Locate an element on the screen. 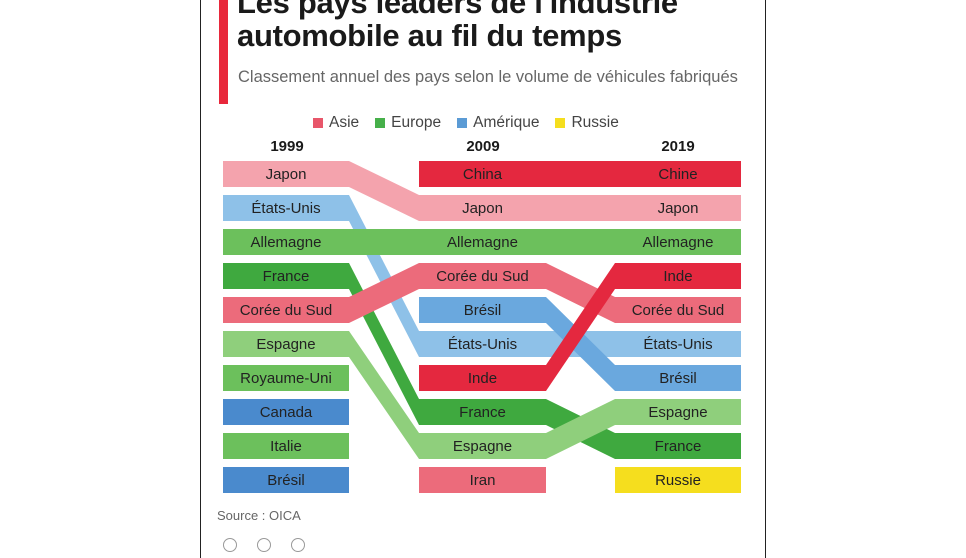  country-label: Canada is located at coordinates (286, 412).